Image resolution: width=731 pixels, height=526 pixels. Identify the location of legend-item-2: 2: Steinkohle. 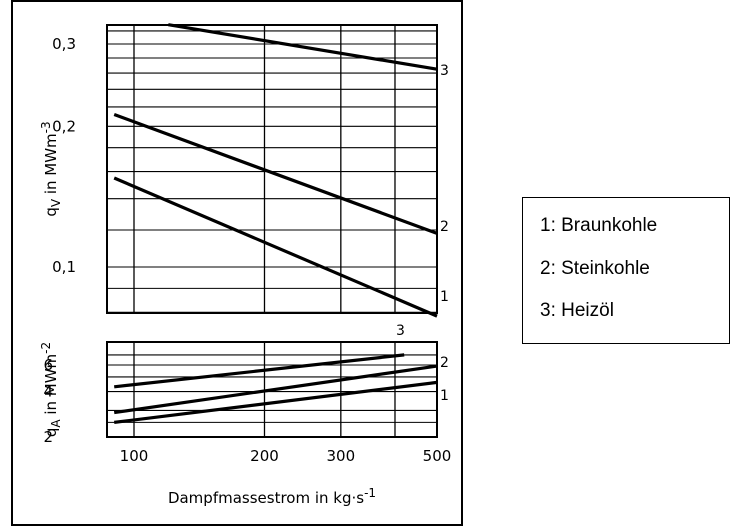
(595, 268).